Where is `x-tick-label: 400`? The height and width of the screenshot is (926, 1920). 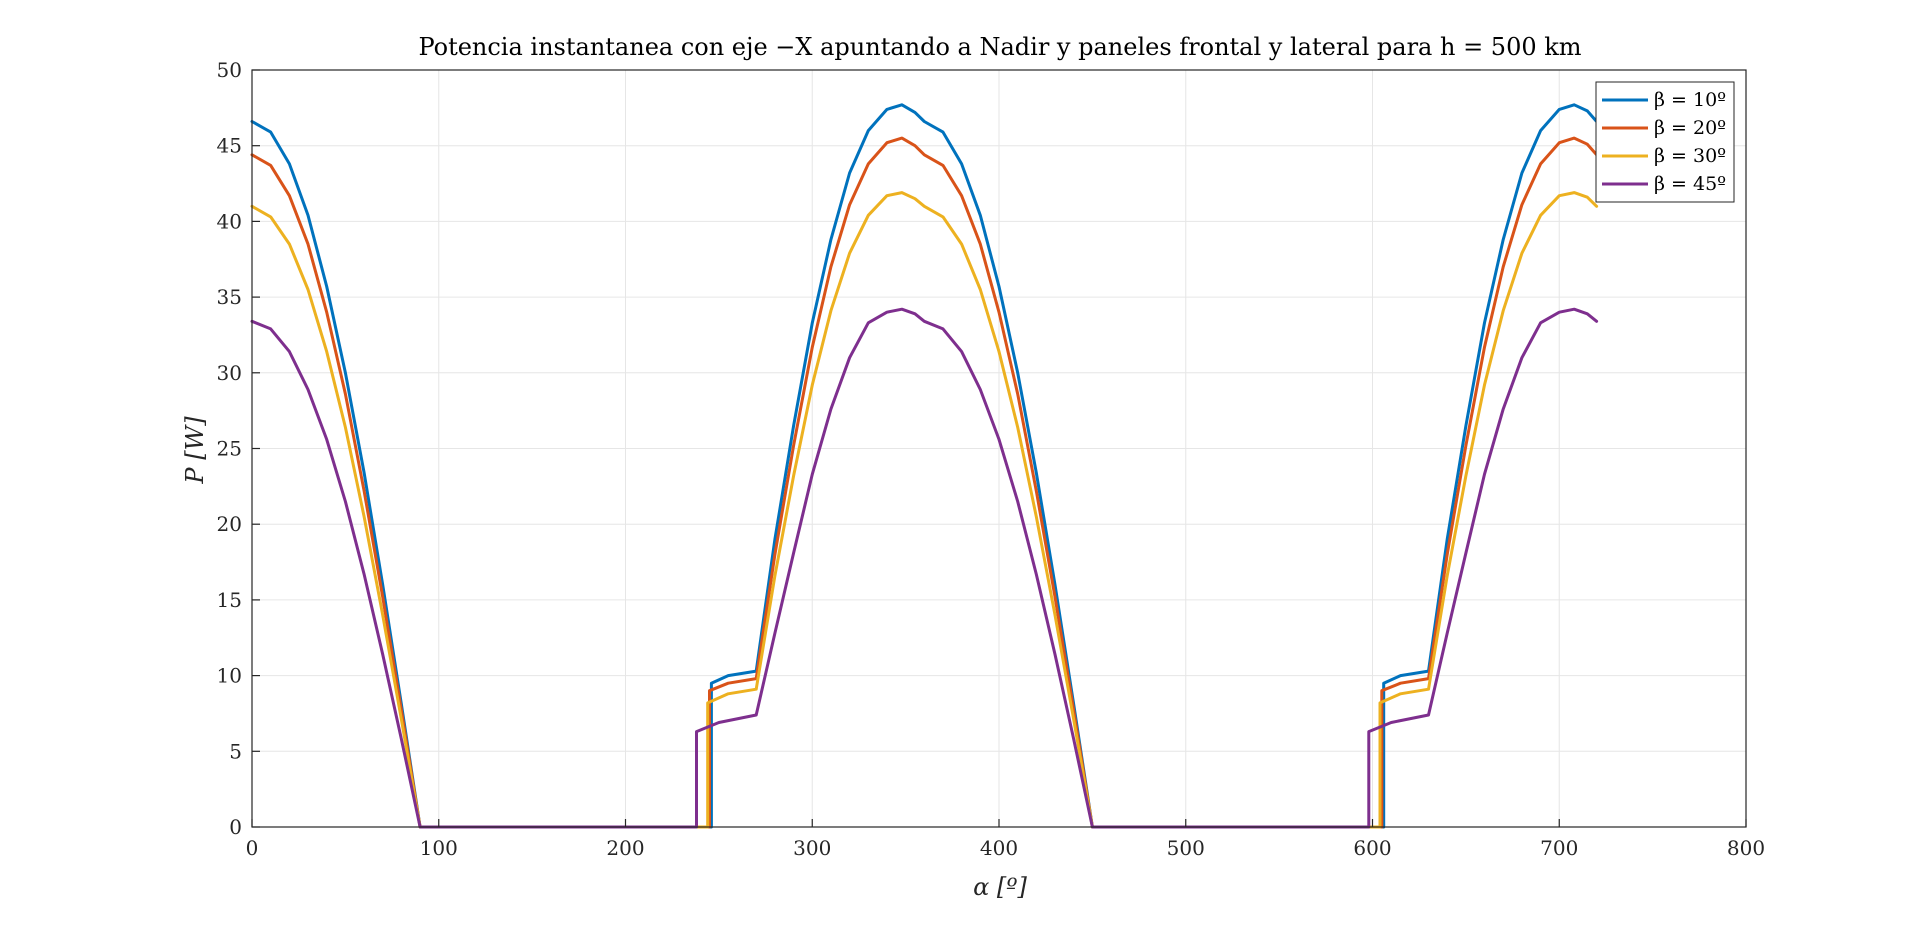
x-tick-label: 400 is located at coordinates (999, 848).